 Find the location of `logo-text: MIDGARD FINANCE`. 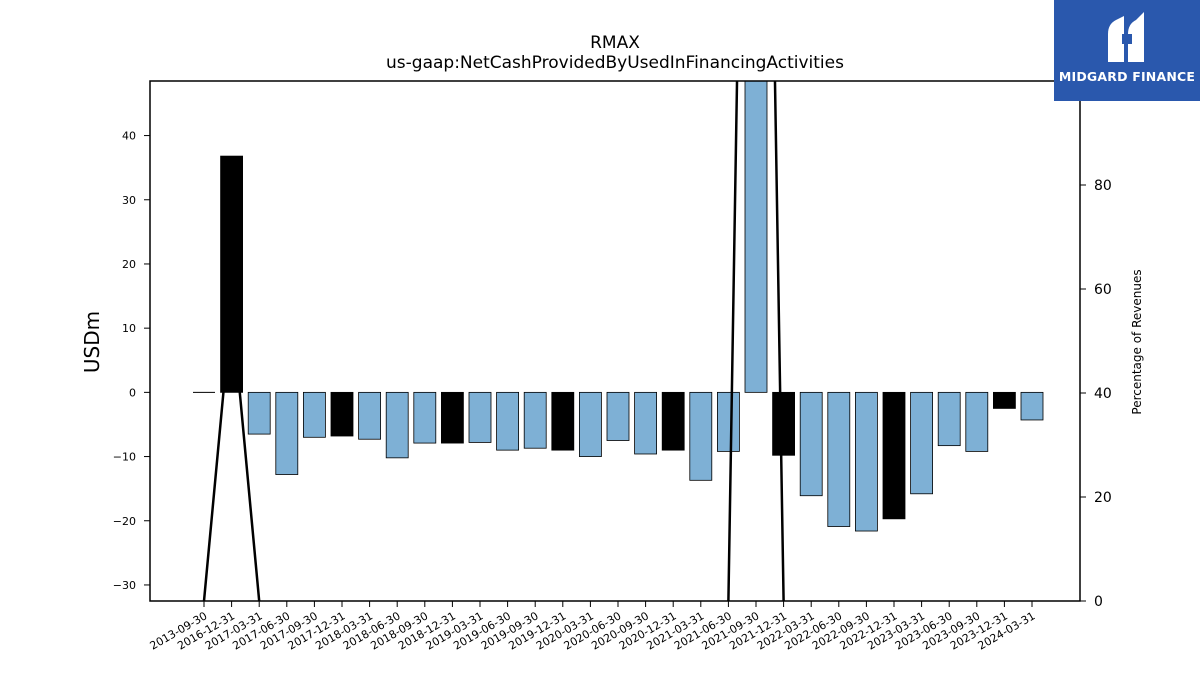

logo-text: MIDGARD FINANCE is located at coordinates (1127, 76).